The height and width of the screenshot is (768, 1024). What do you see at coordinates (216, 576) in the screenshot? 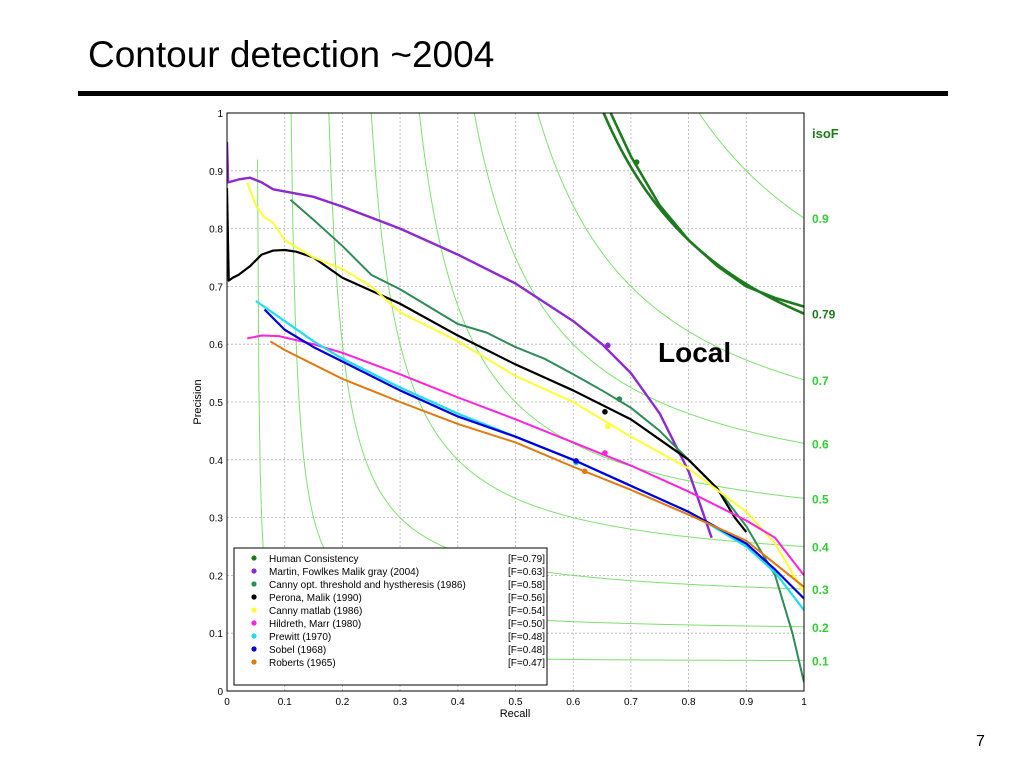
I see `y-tick-label: 0.2` at bounding box center [216, 576].